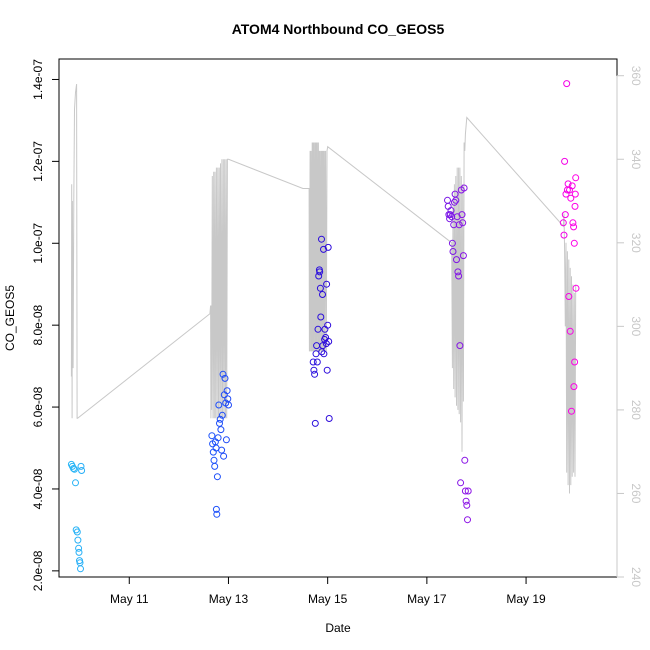  I want to click on y-tick-label: 8.0e-08, so click(38, 324).